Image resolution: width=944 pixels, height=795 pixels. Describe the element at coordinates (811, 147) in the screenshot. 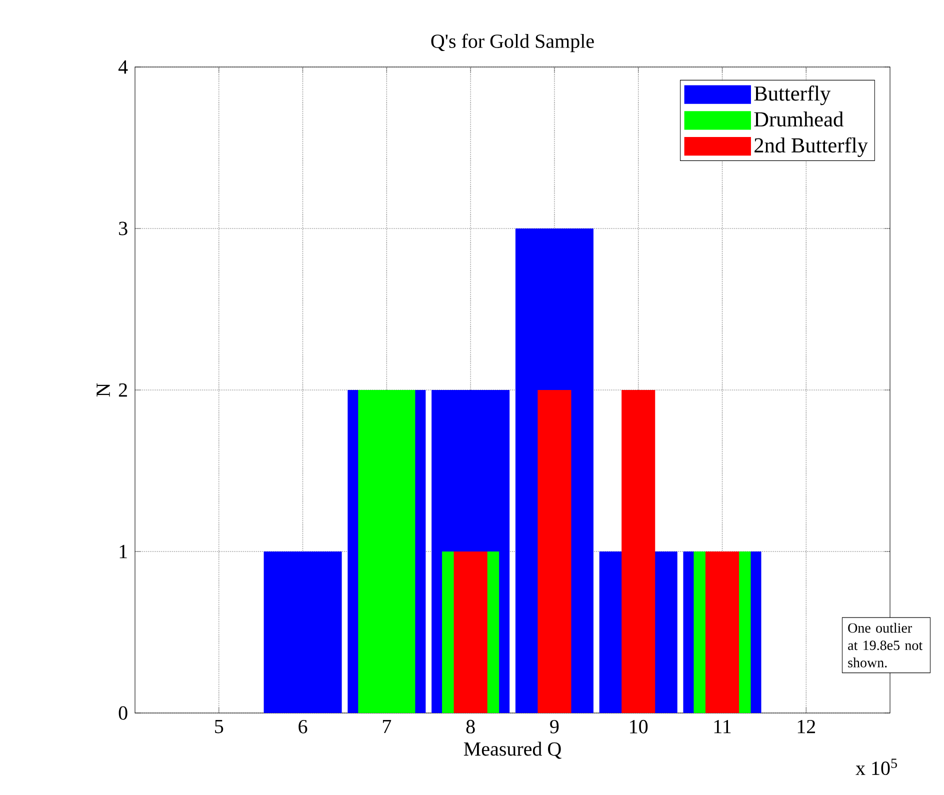

I see `legend-label: 2nd Butterfly` at that location.